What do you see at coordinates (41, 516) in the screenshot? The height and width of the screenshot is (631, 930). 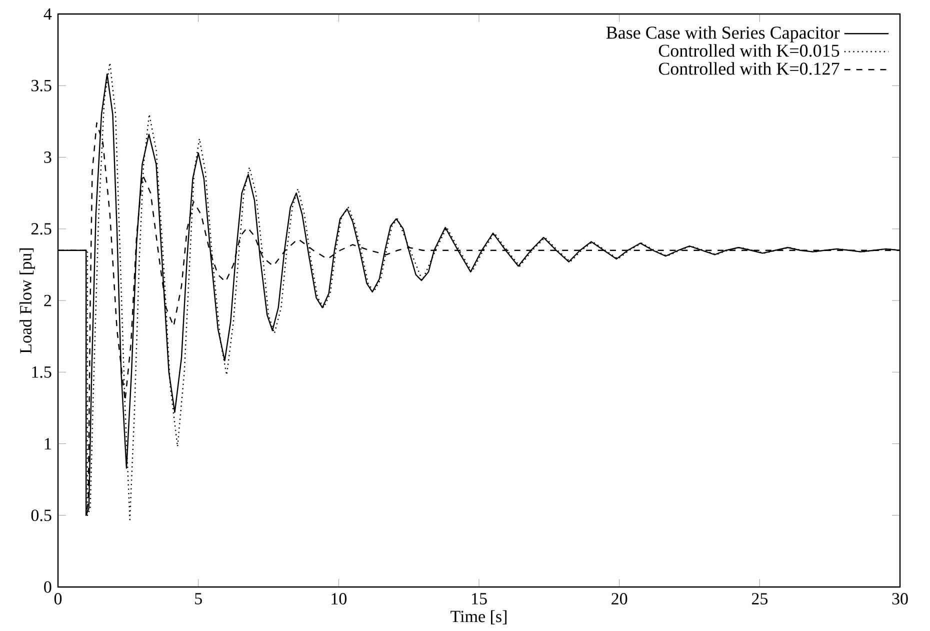 I see `y-tick-label: 0.5` at bounding box center [41, 516].